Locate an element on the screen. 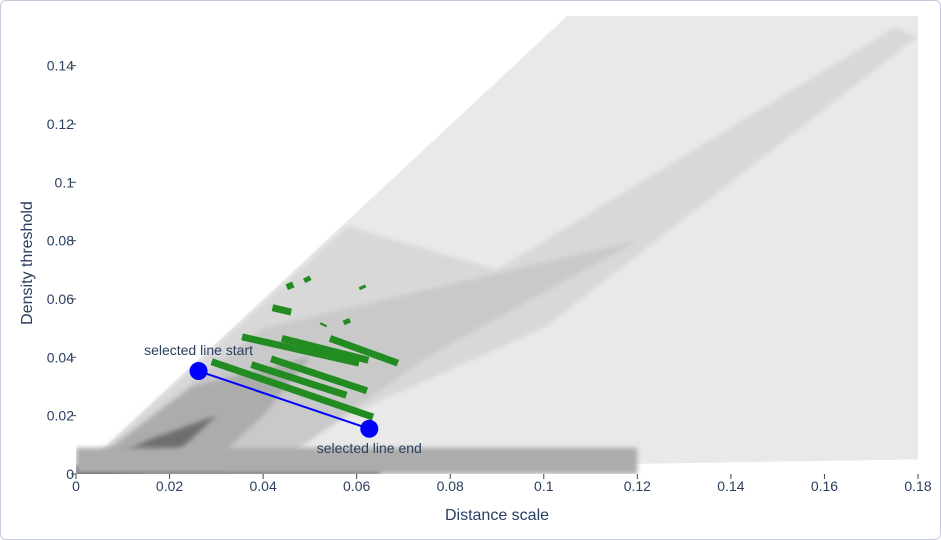  x-tick-label: 0.08 is located at coordinates (450, 486).